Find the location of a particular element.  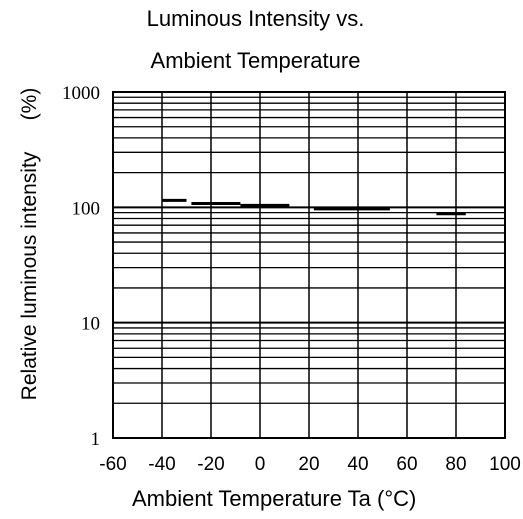

x-tick-label: 60 is located at coordinates (406, 464).